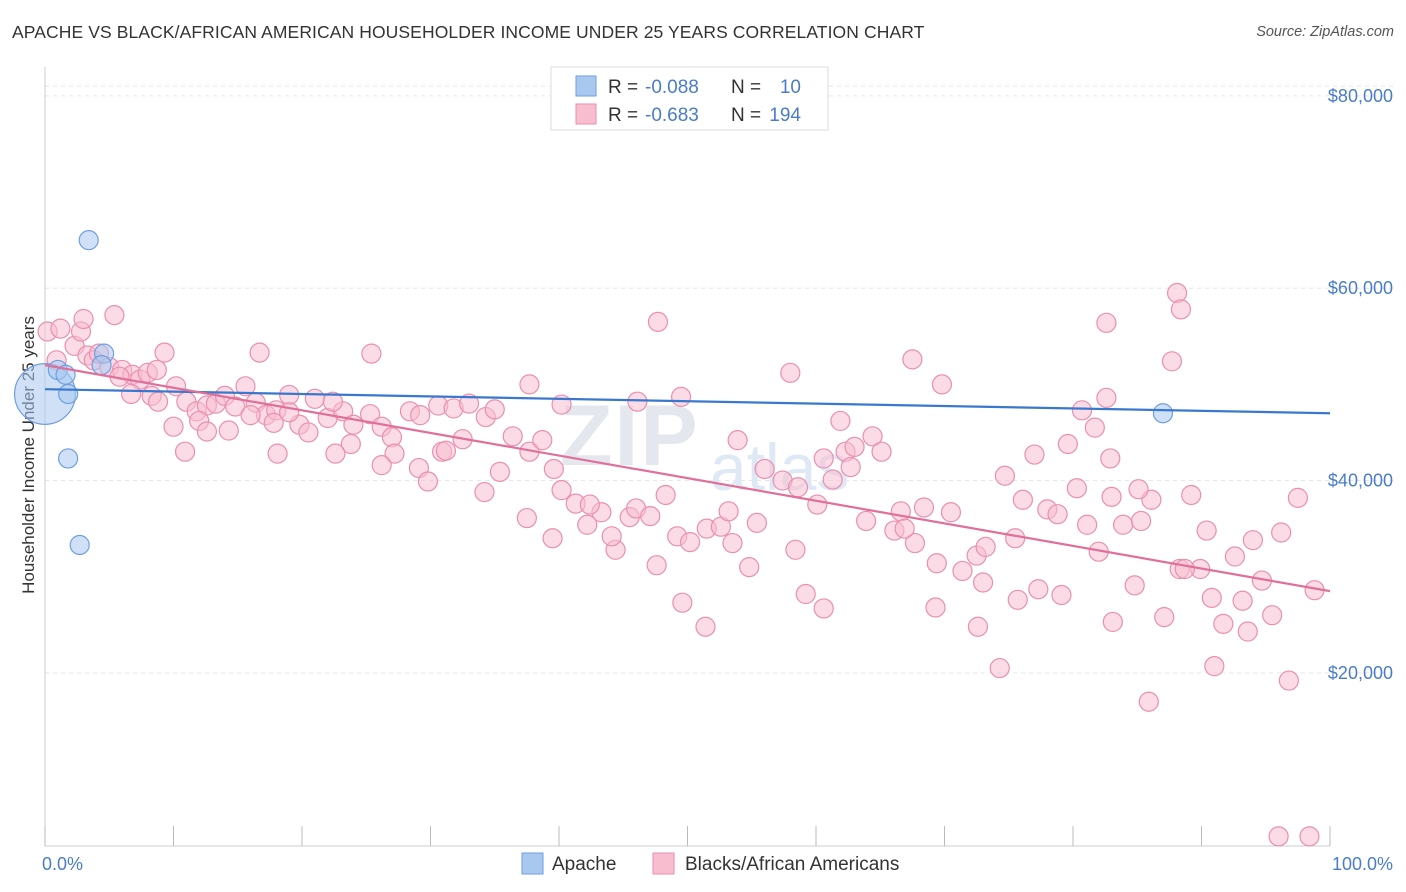 The image size is (1406, 892). I want to click on x-tick-labels: 0.0% 100.0%, so click(717, 864).